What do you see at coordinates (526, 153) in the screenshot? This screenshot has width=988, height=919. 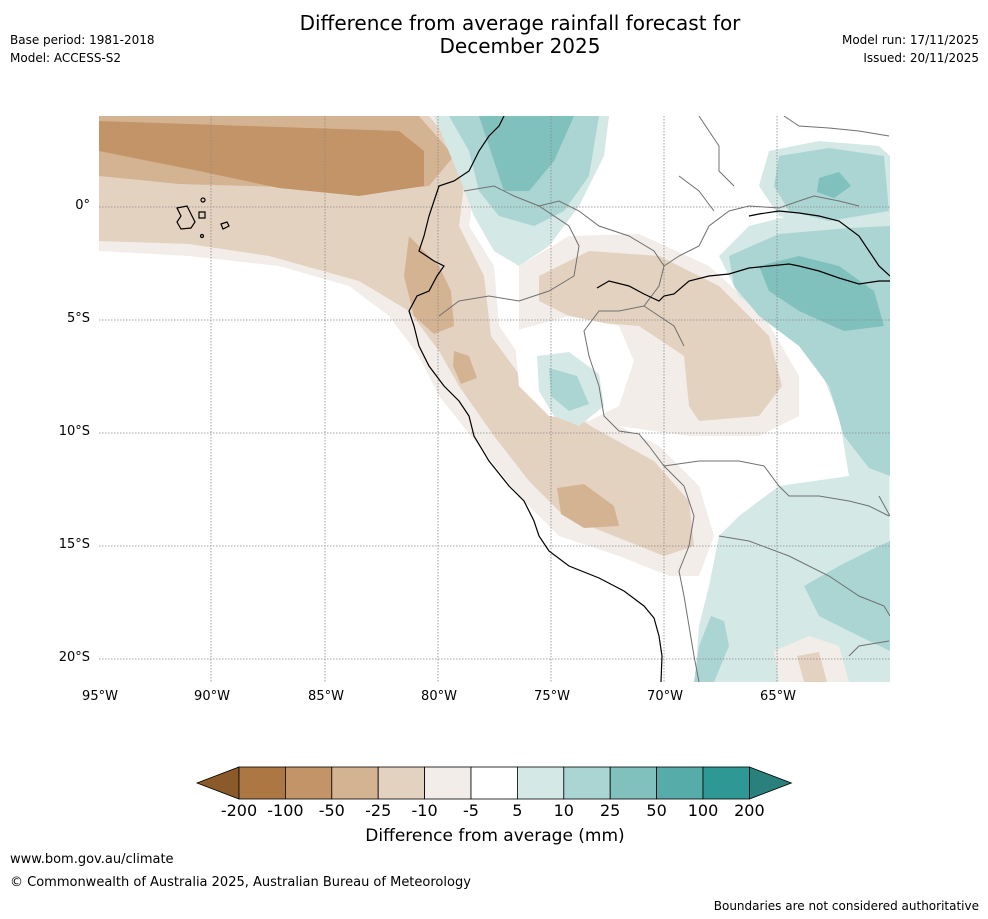 I see `wet-region-north-core` at bounding box center [526, 153].